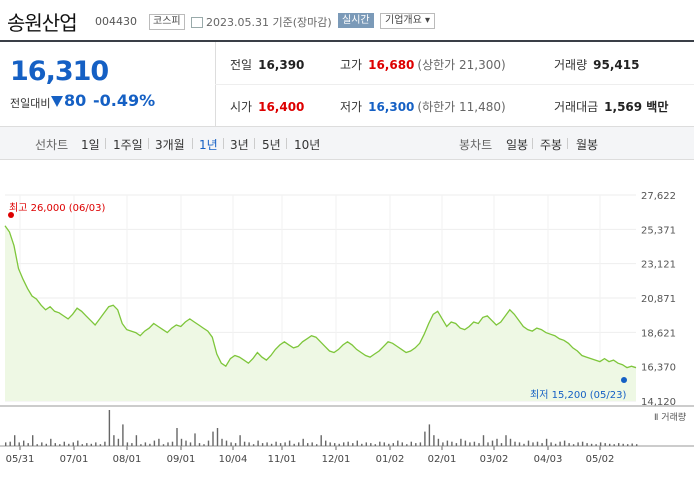 The height and width of the screenshot is (478, 694). I want to click on prev-close: 전일 16,390, so click(267, 65).